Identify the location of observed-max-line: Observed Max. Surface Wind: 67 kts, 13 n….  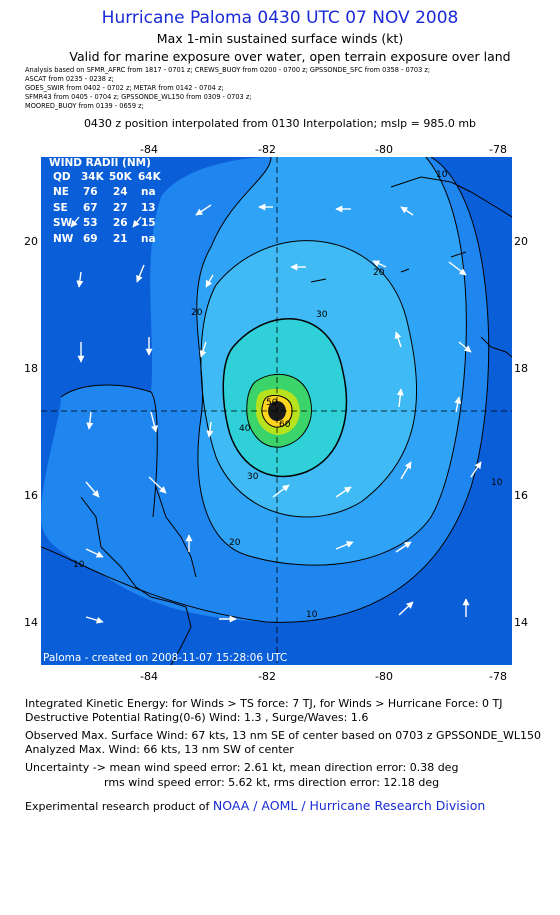
(283, 735).